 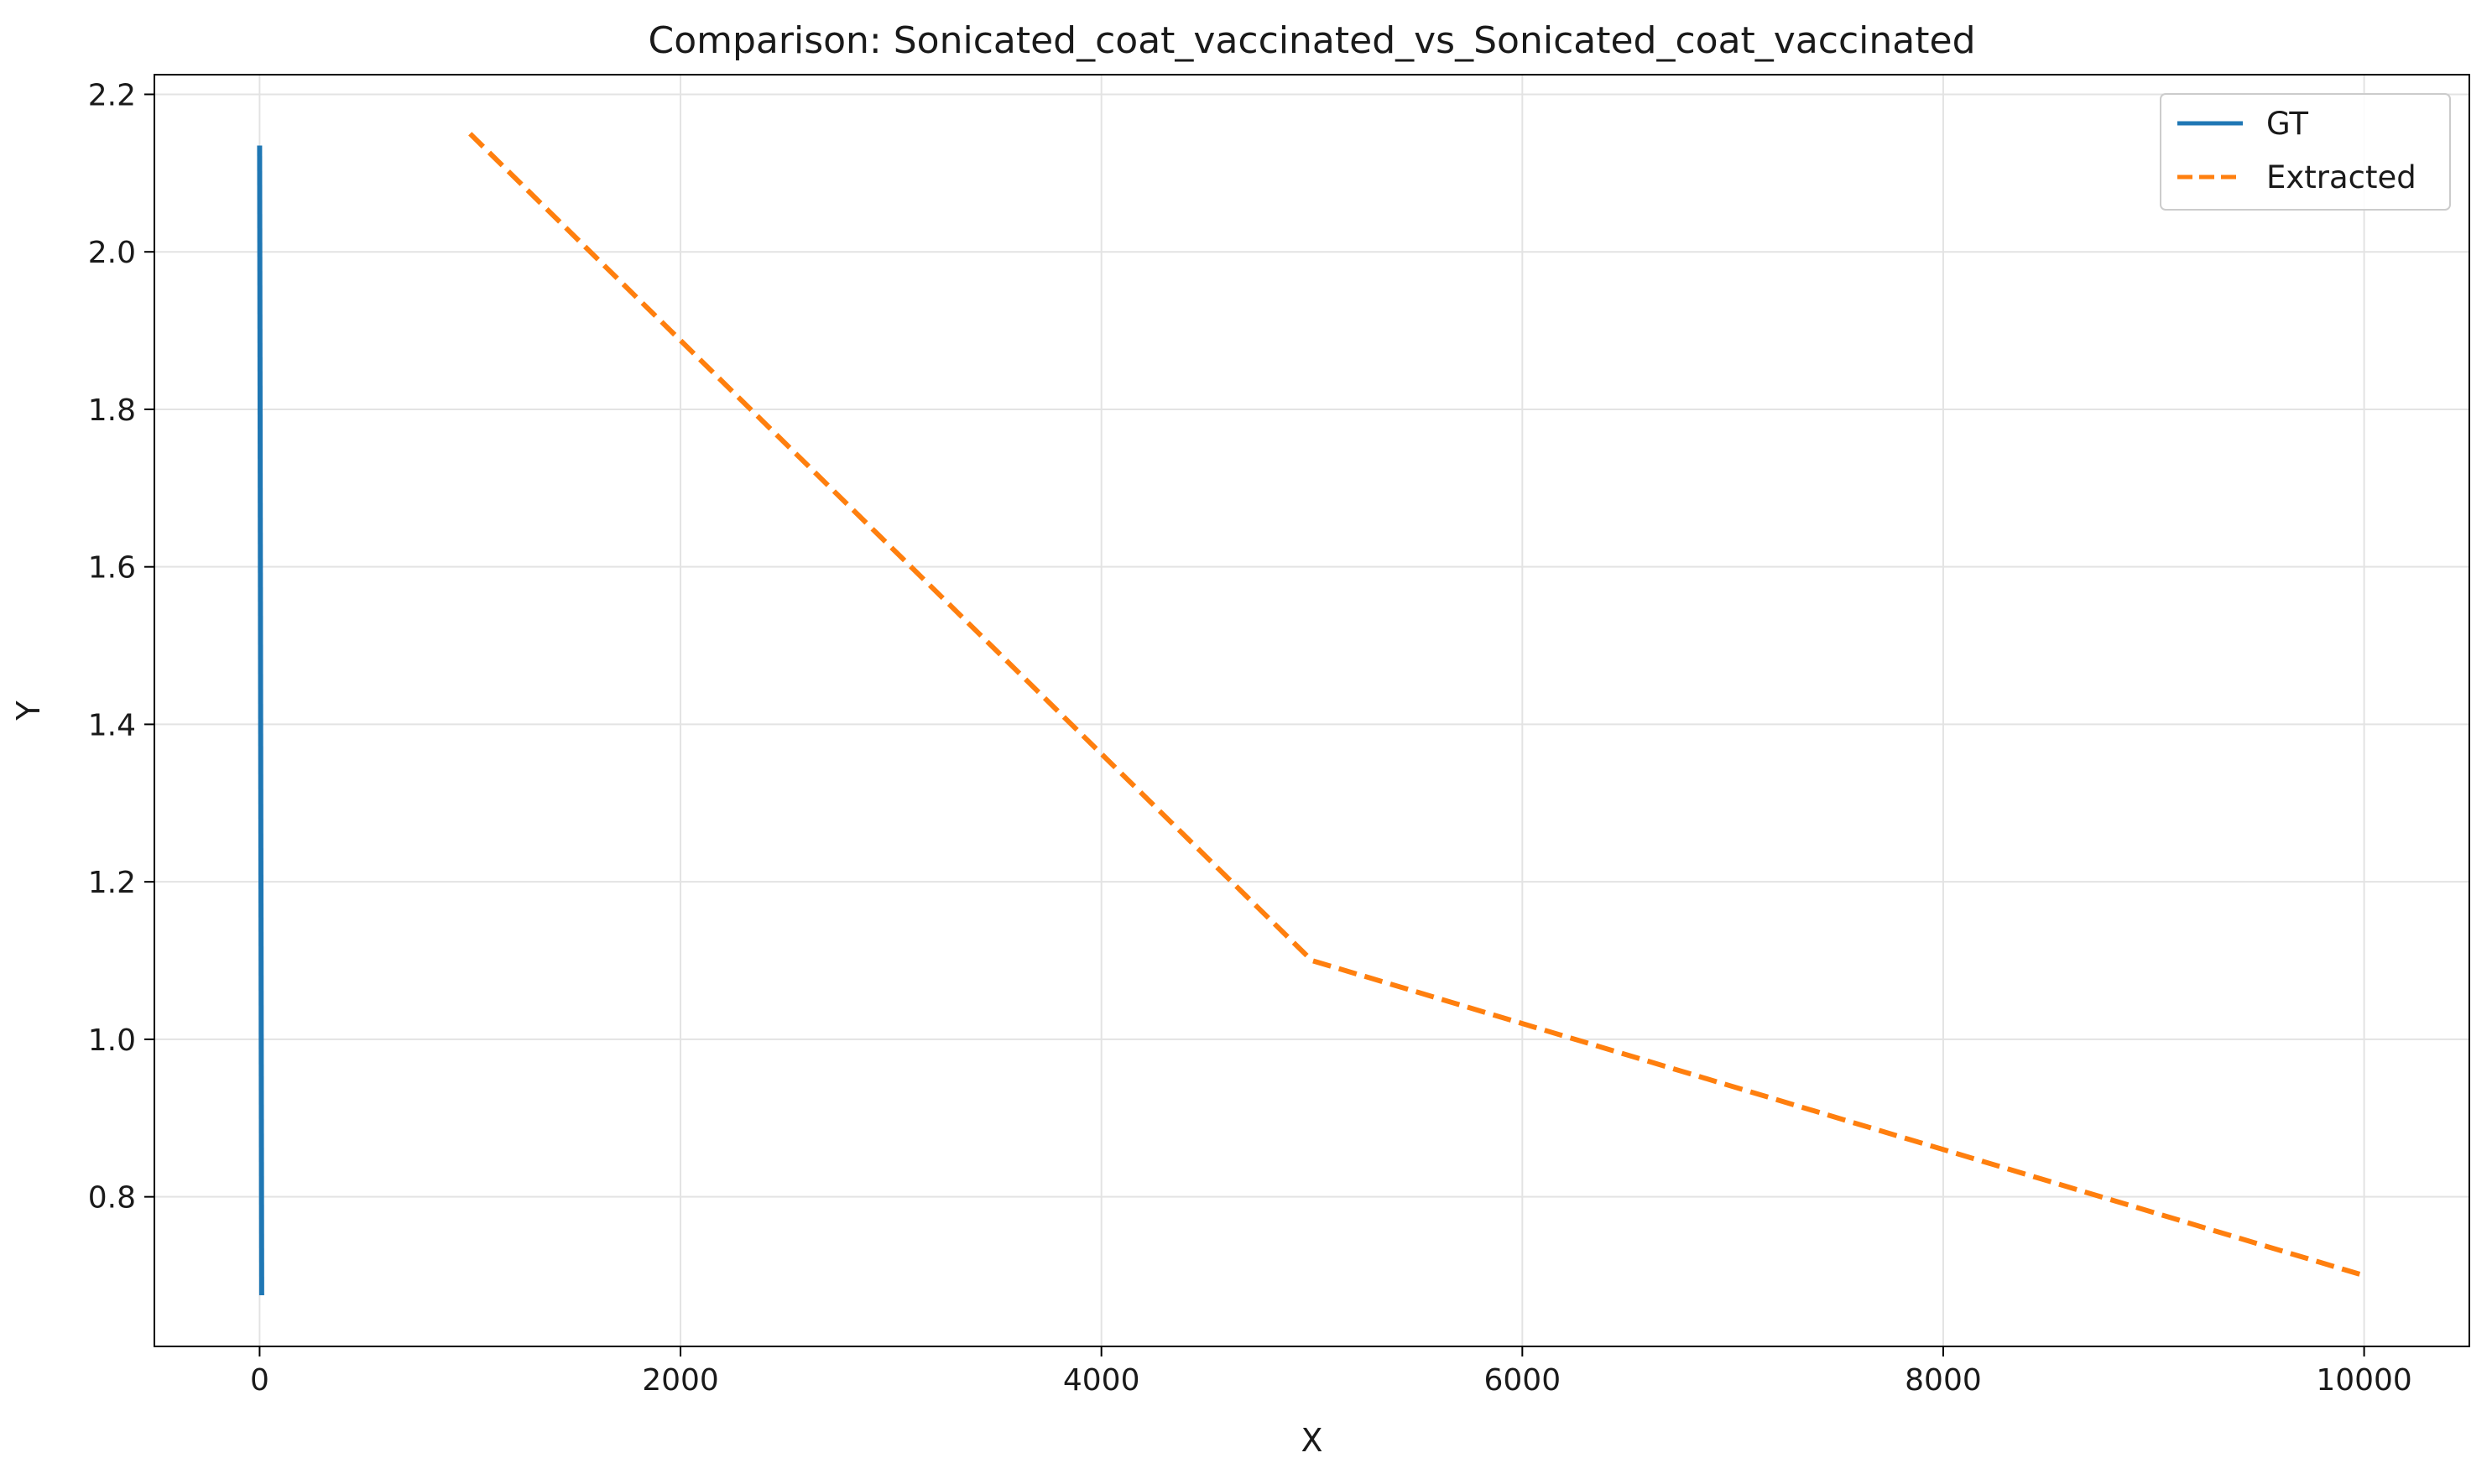 I want to click on x-axis-label: X, so click(x=1311, y=1440).